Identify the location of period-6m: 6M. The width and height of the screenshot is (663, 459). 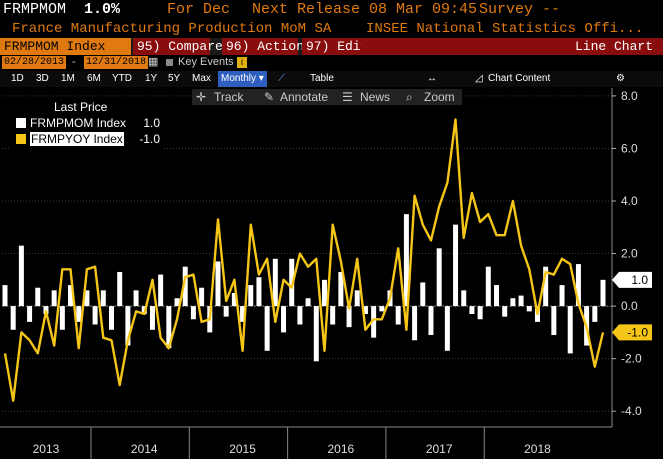
(94, 78).